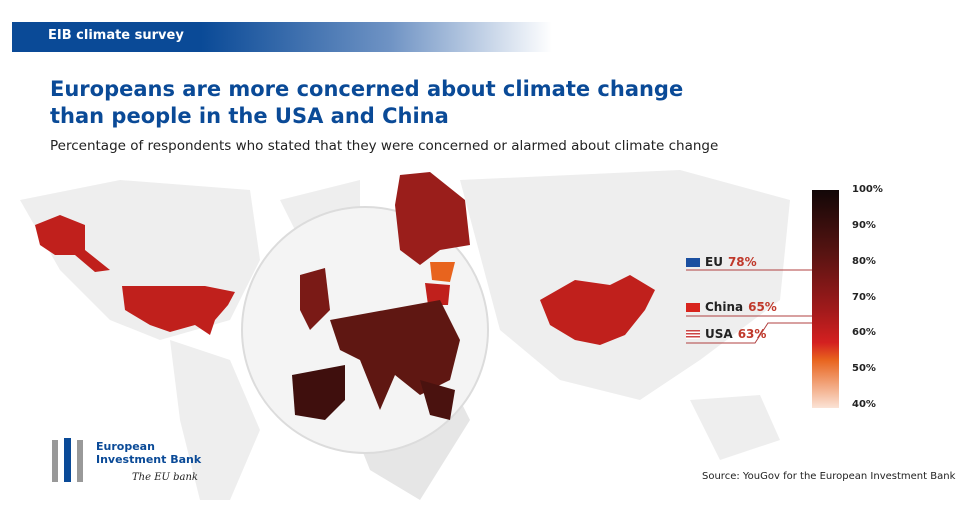  I want to click on callout-label: USA, so click(719, 334).